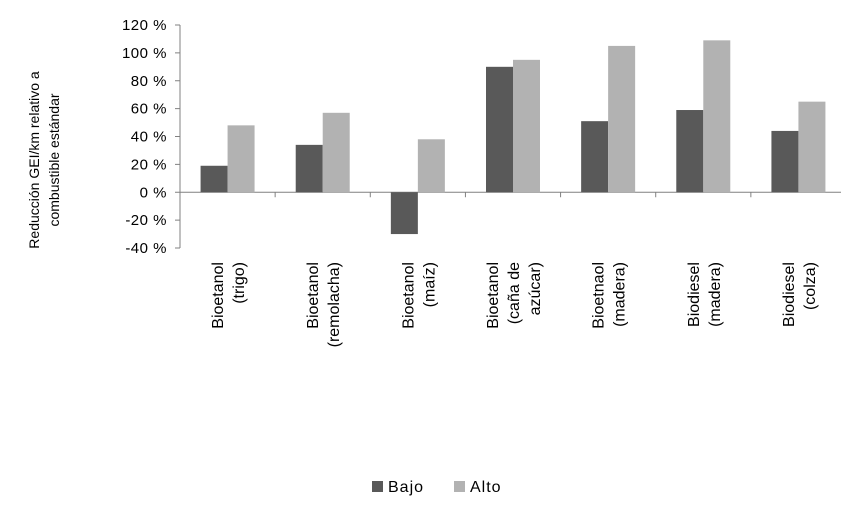 The height and width of the screenshot is (510, 841). Describe the element at coordinates (810, 286) in the screenshot. I see `category-label: (colza)` at that location.